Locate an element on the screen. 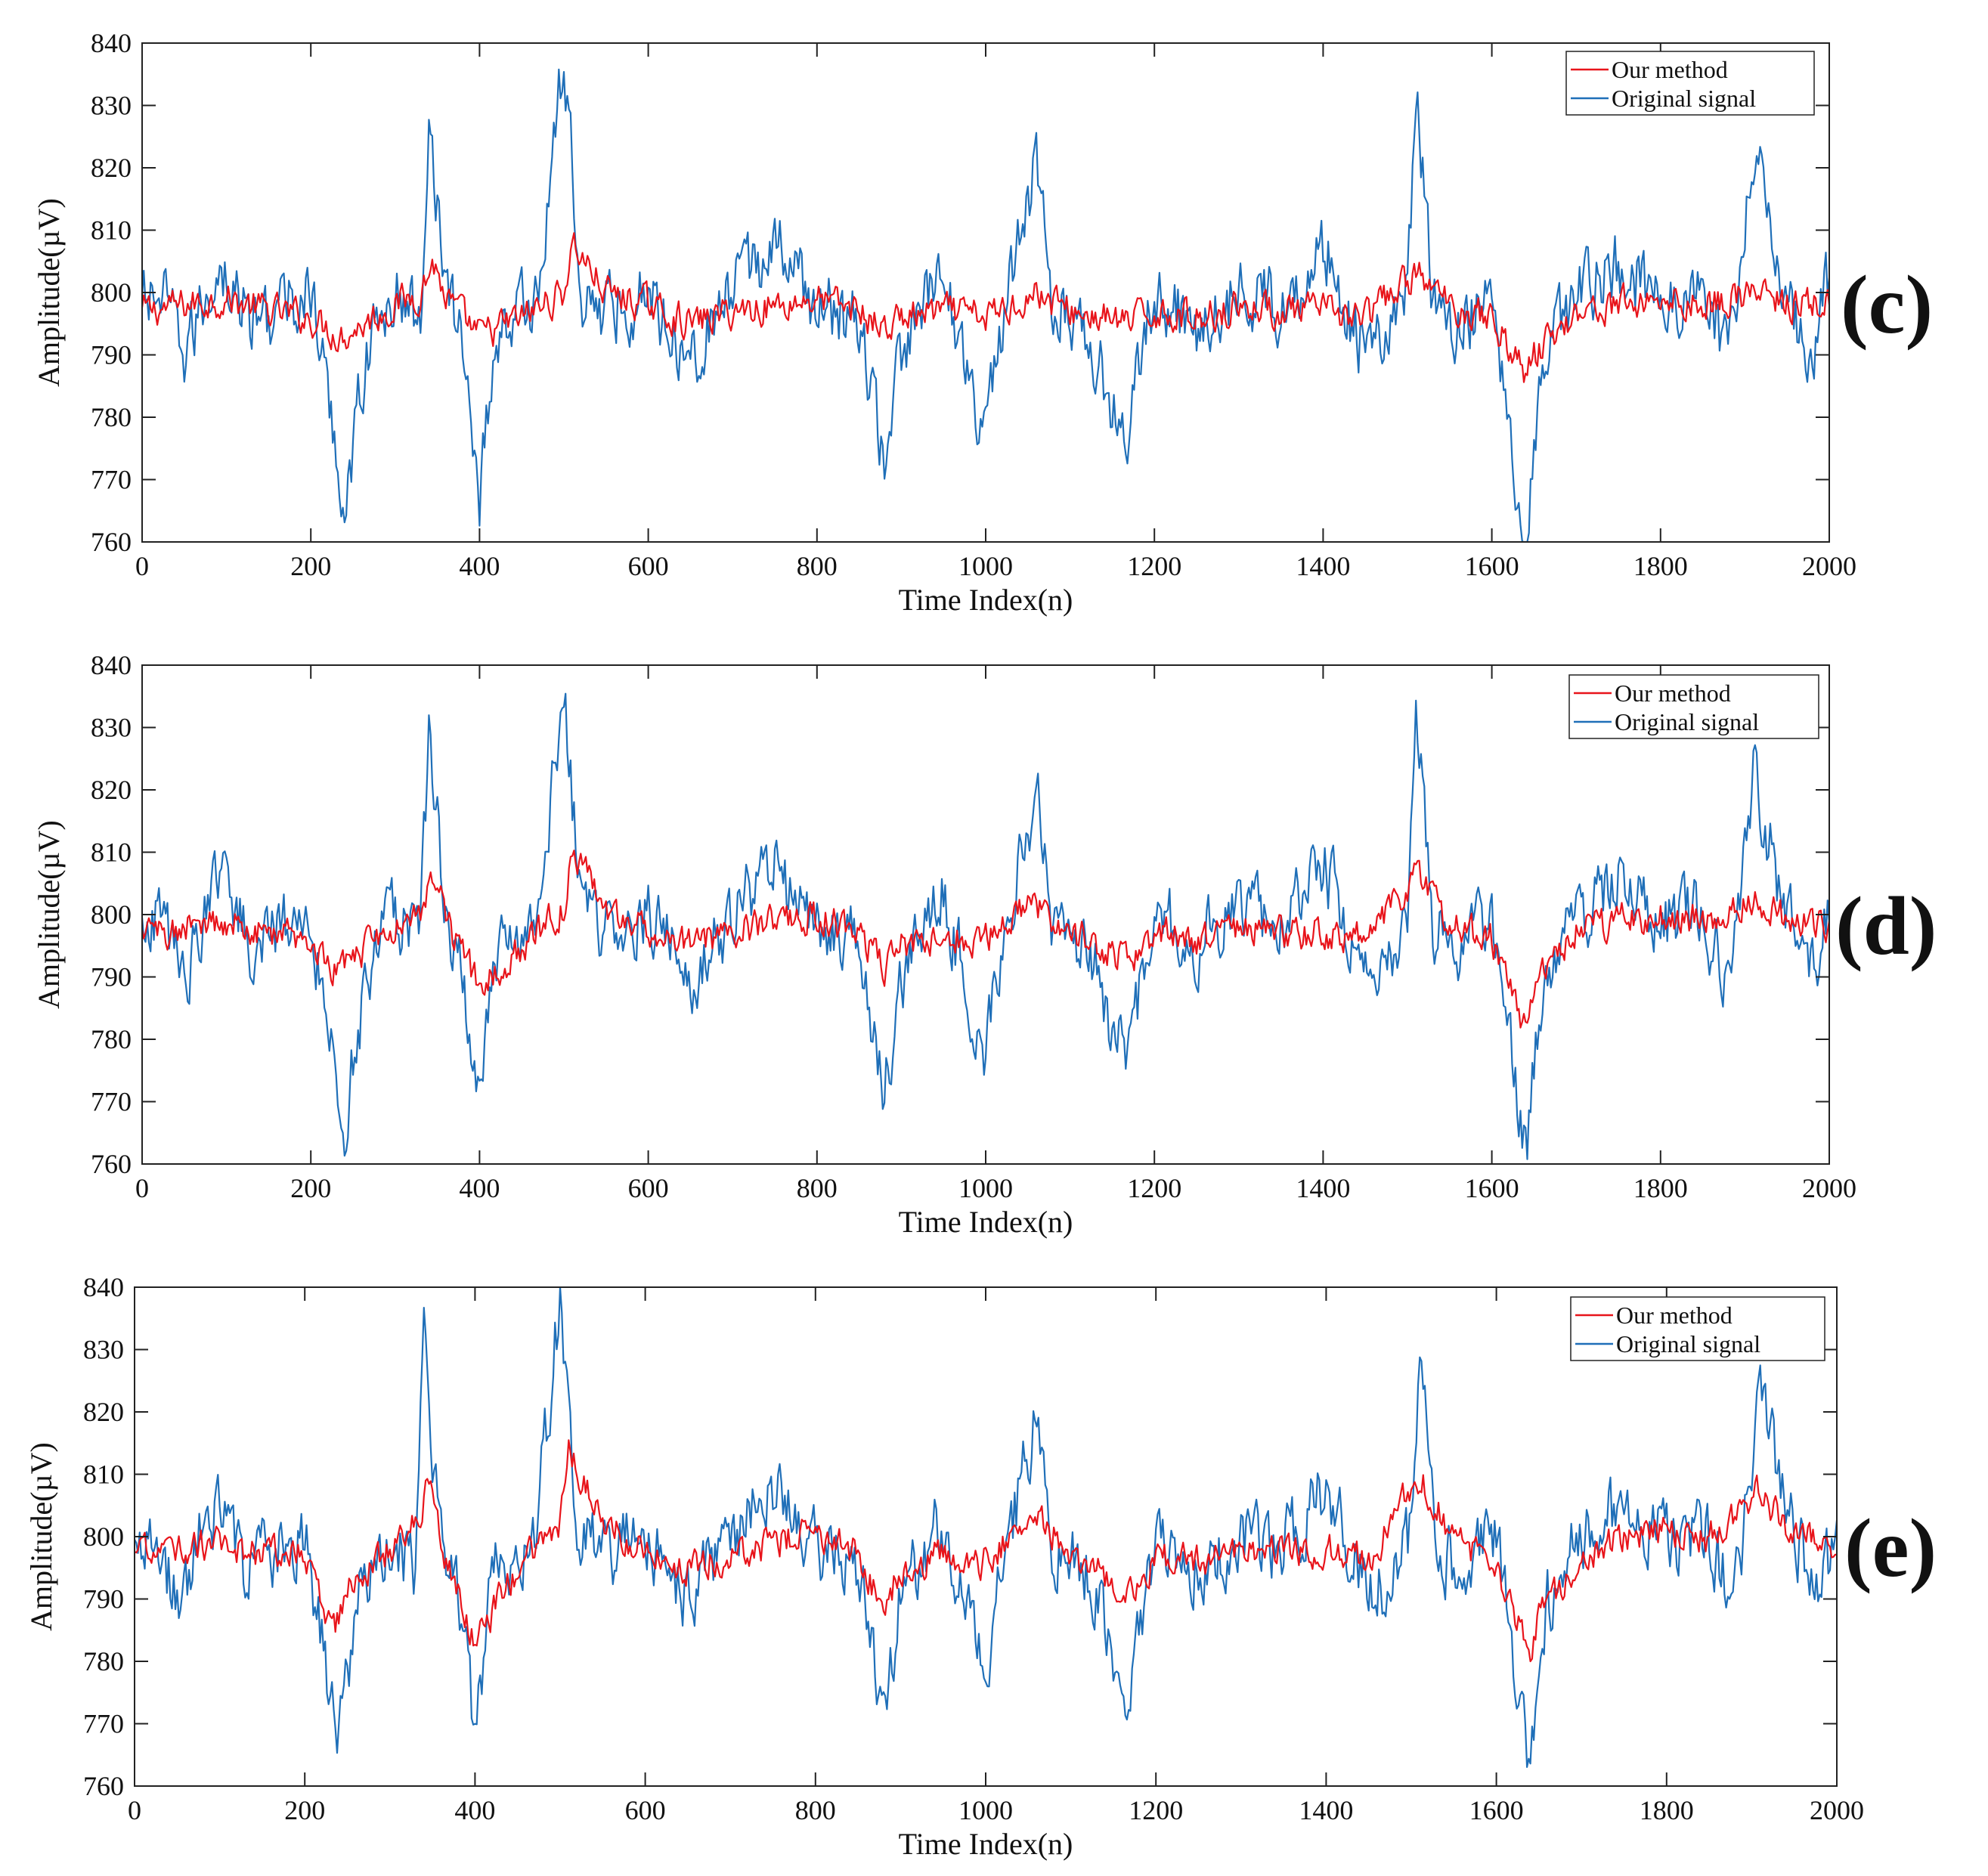 The width and height of the screenshot is (1988, 1876). panel-label: (c) is located at coordinates (1887, 304).